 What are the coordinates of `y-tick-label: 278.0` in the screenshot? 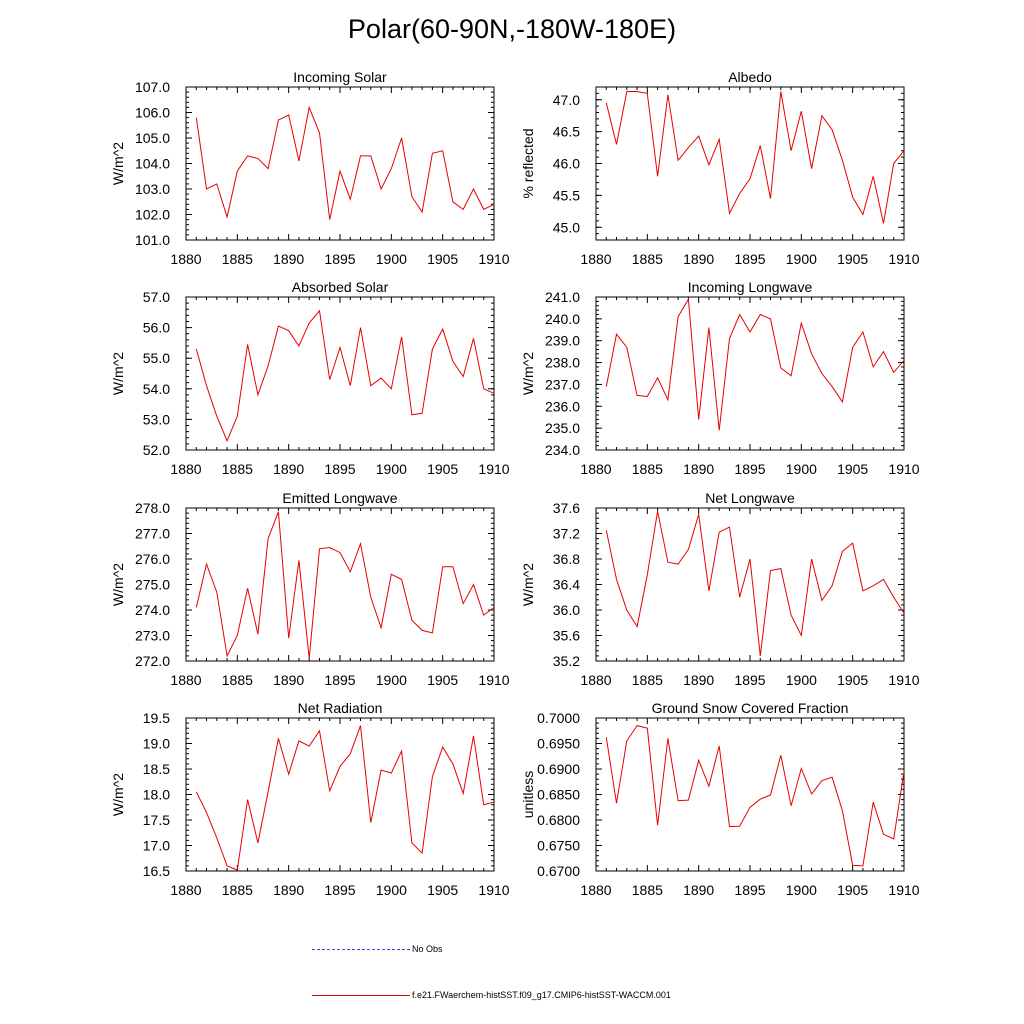 It's located at (152, 508).